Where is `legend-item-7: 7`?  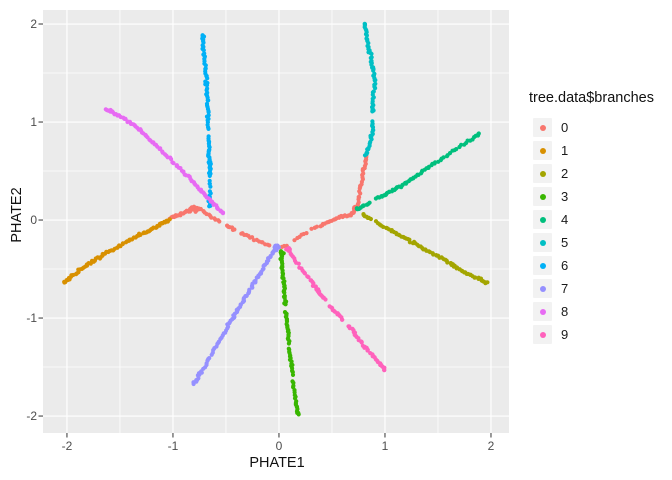
legend-item-7: 7 is located at coordinates (593, 288).